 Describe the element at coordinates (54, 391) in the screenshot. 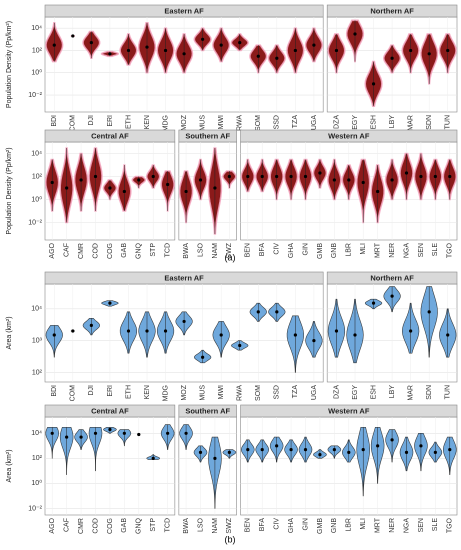

I see `x-tick-label: BDI` at that location.